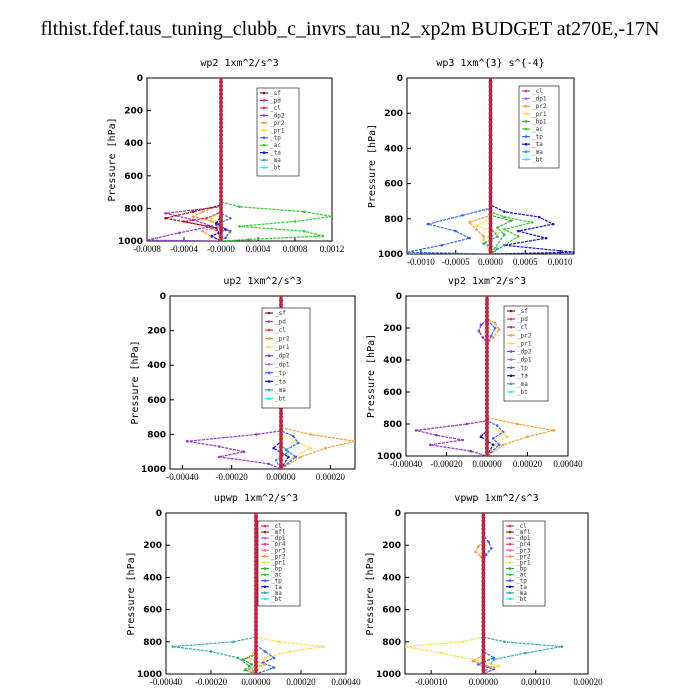 The image size is (700, 700). Describe the element at coordinates (280, 390) in the screenshot. I see `legend-entry: _ma` at that location.